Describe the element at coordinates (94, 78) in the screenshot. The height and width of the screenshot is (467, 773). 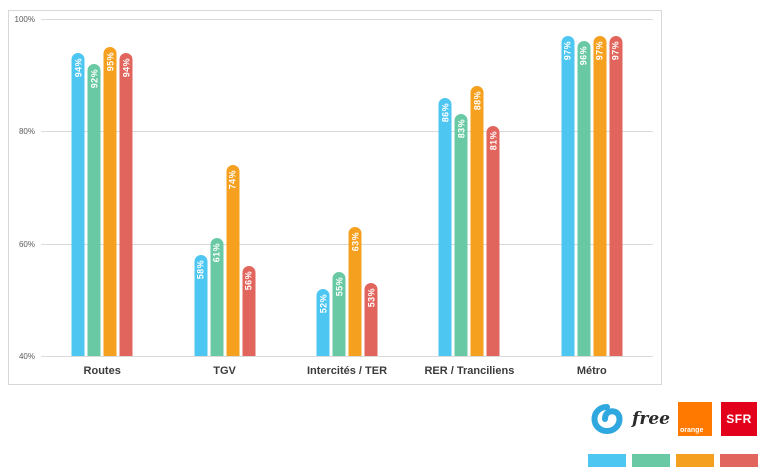
I see `bar-value-label: 92%` at that location.